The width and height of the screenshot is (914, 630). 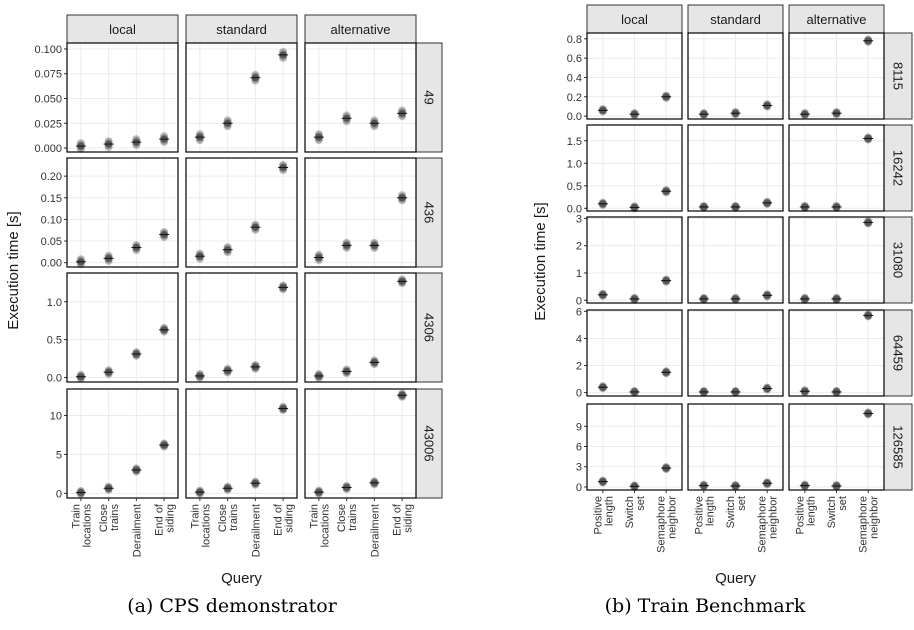 I want to click on row-label-64459: 64459, so click(x=898, y=353).